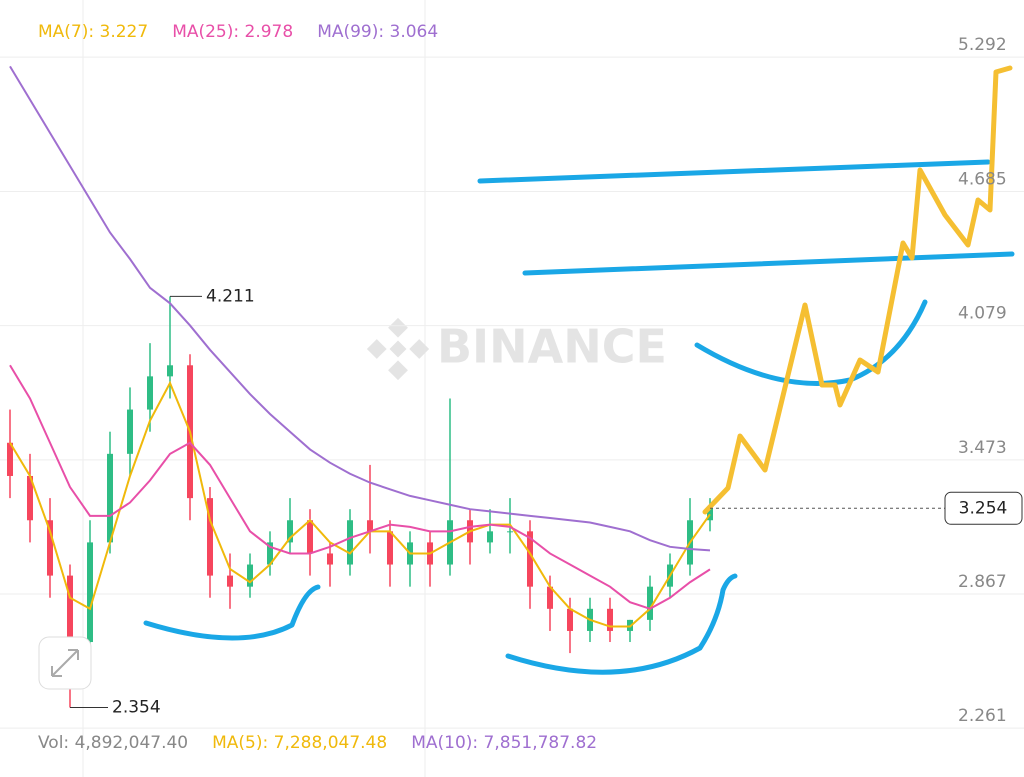 The width and height of the screenshot is (1024, 777). Describe the element at coordinates (552, 347) in the screenshot. I see `watermark-text: BINANCE` at that location.